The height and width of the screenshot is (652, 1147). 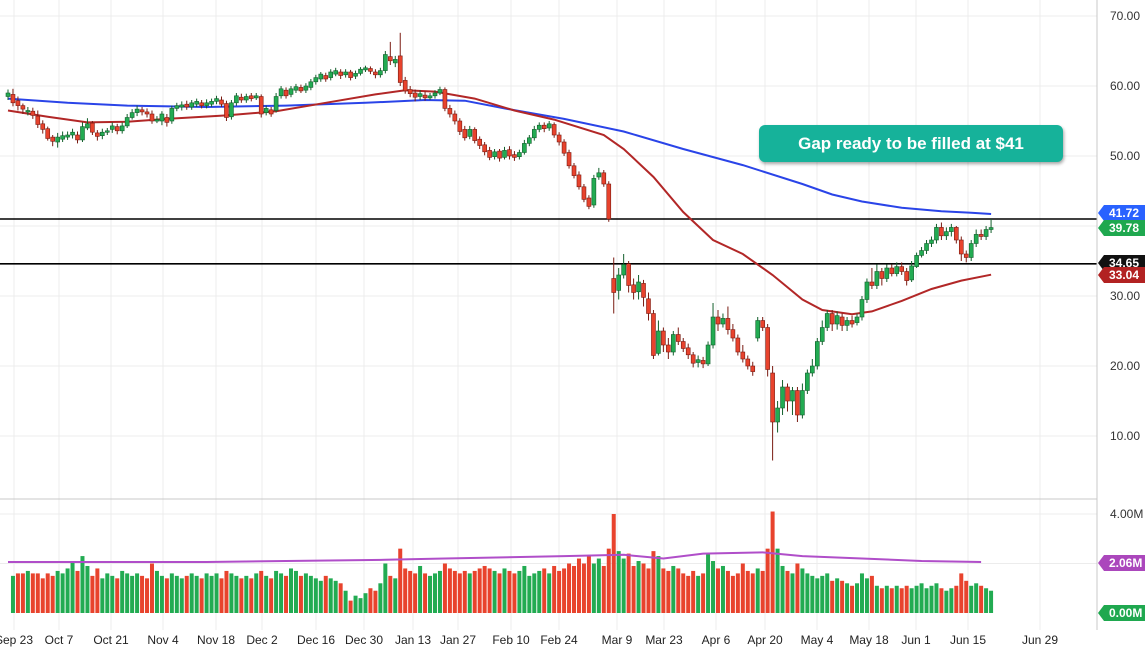 What do you see at coordinates (1121, 563) in the screenshot?
I see `volume-tag: 2.06M` at bounding box center [1121, 563].